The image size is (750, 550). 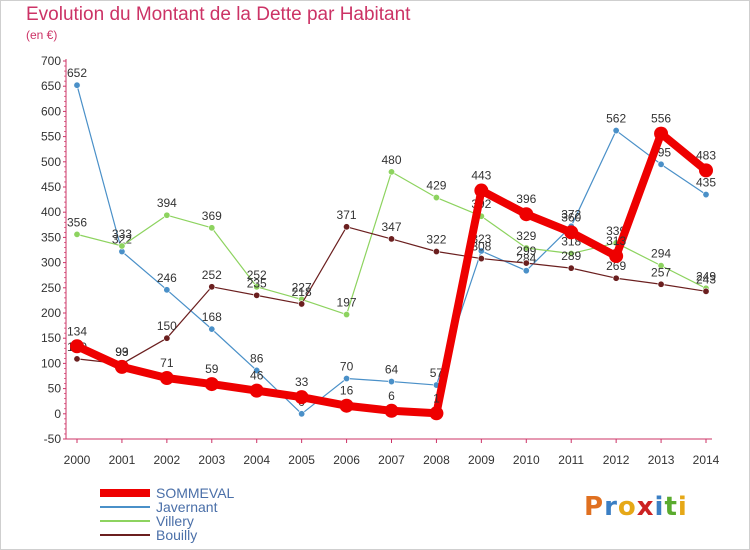 What do you see at coordinates (57, 414) in the screenshot?
I see `y-tick-label: 0` at bounding box center [57, 414].